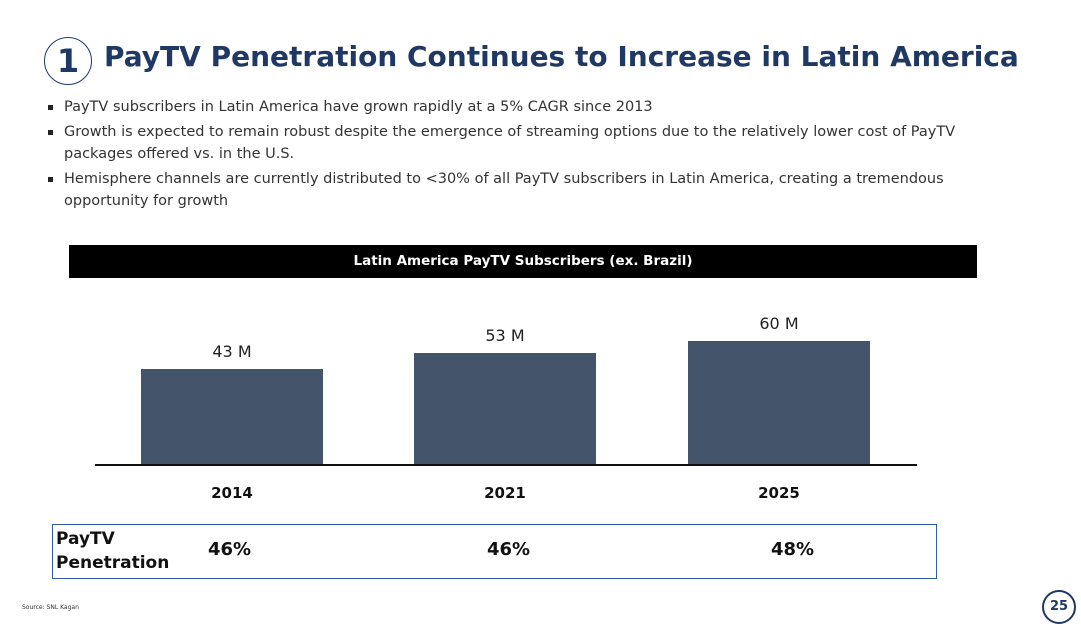  What do you see at coordinates (232, 351) in the screenshot?
I see `data-label: 43 M` at bounding box center [232, 351].